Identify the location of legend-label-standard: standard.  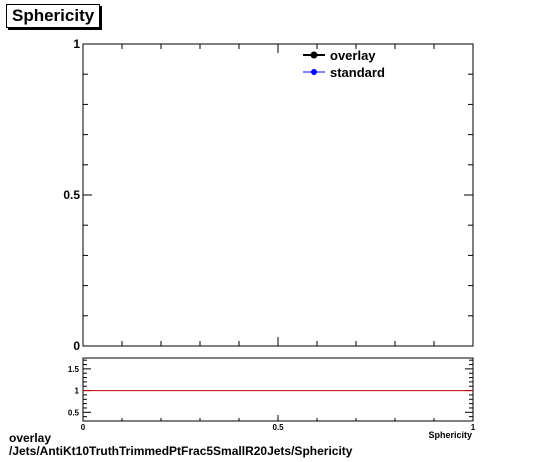
(357, 72).